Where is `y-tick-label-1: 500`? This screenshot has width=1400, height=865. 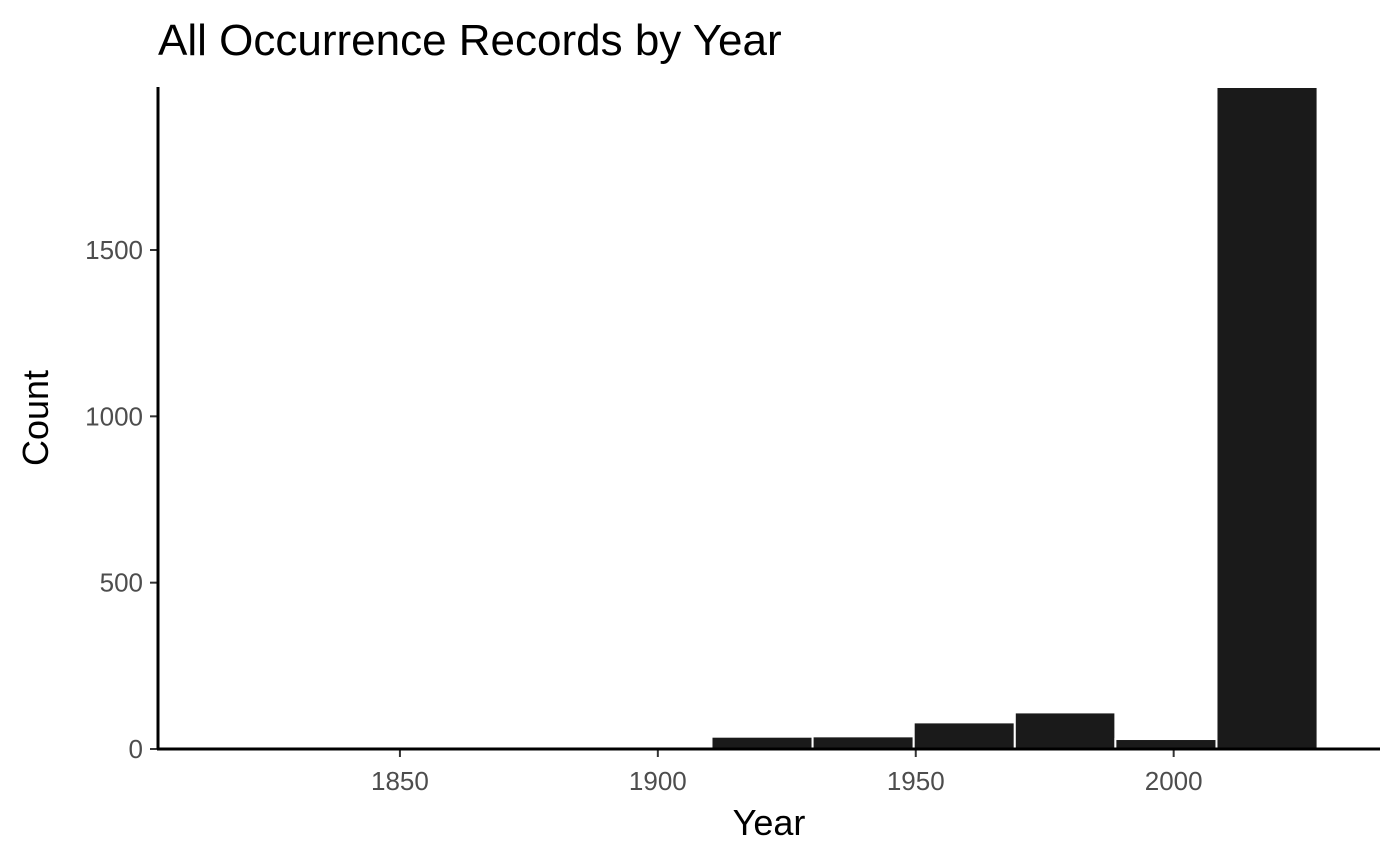 y-tick-label-1: 500 is located at coordinates (121, 583).